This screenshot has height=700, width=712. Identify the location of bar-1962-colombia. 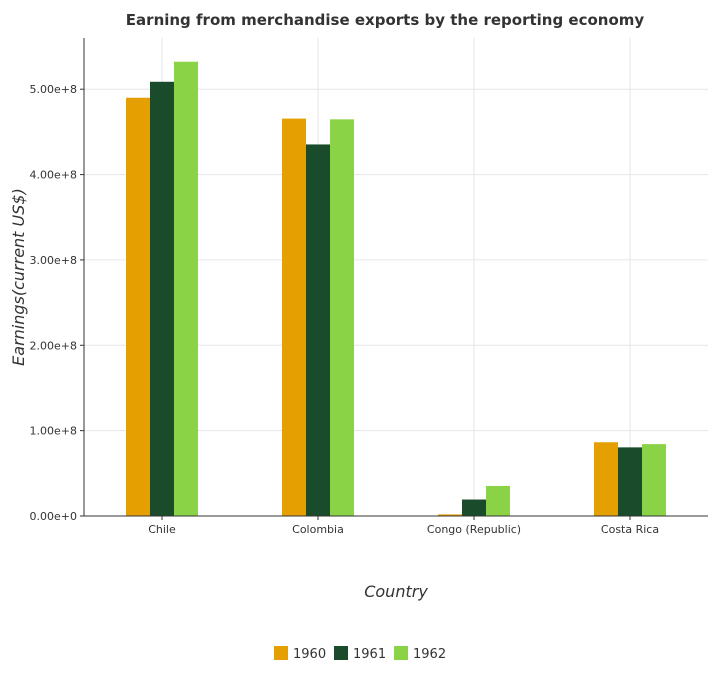
(342, 317).